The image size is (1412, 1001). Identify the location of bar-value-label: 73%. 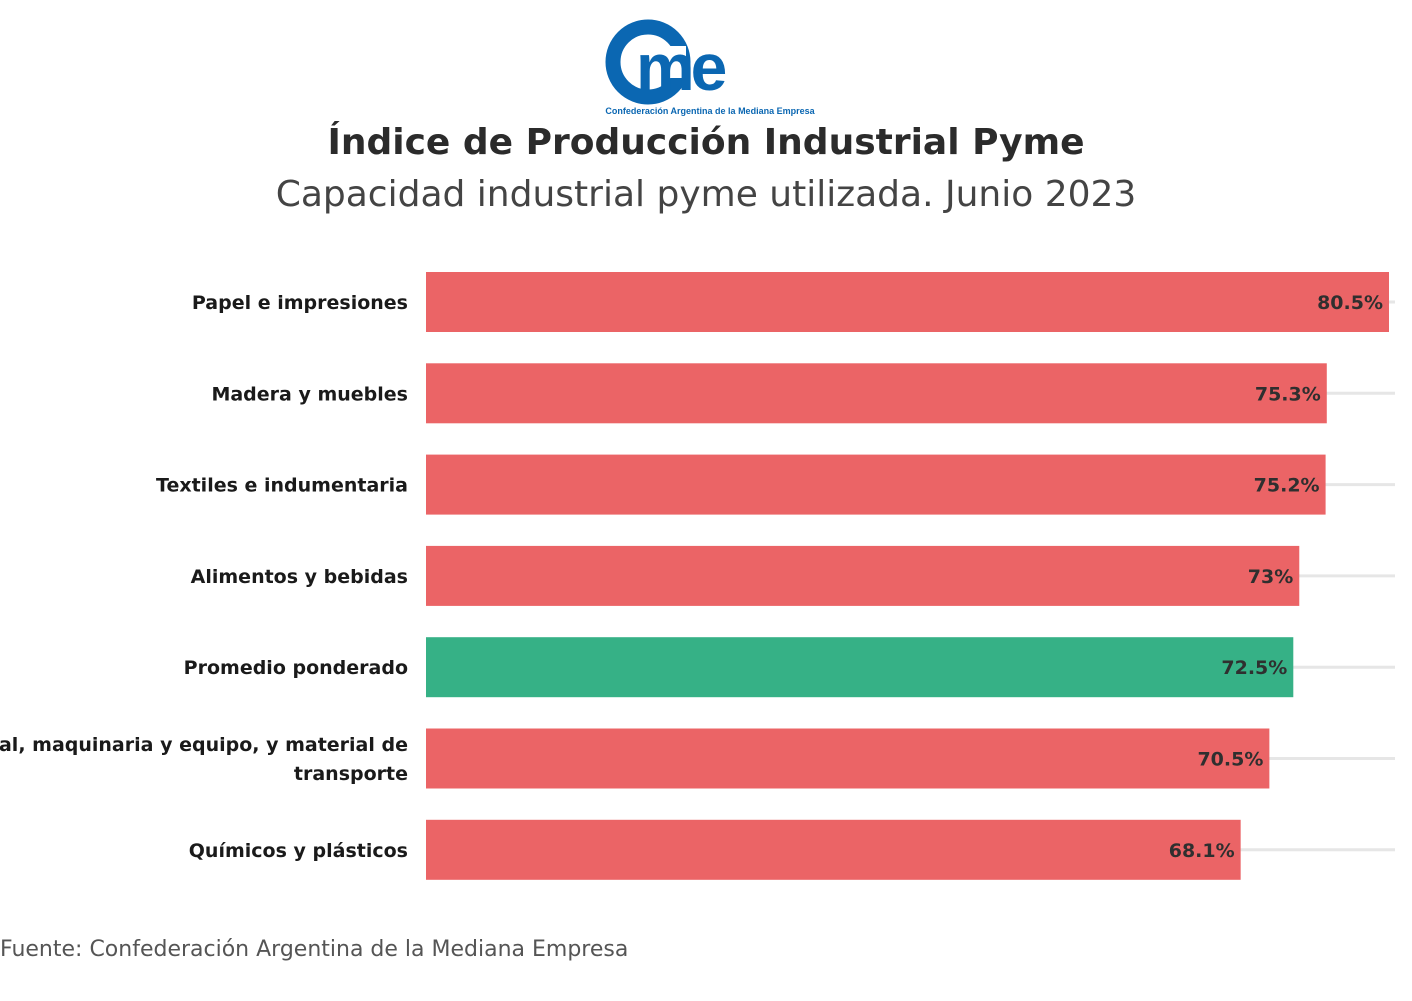
(1270, 577).